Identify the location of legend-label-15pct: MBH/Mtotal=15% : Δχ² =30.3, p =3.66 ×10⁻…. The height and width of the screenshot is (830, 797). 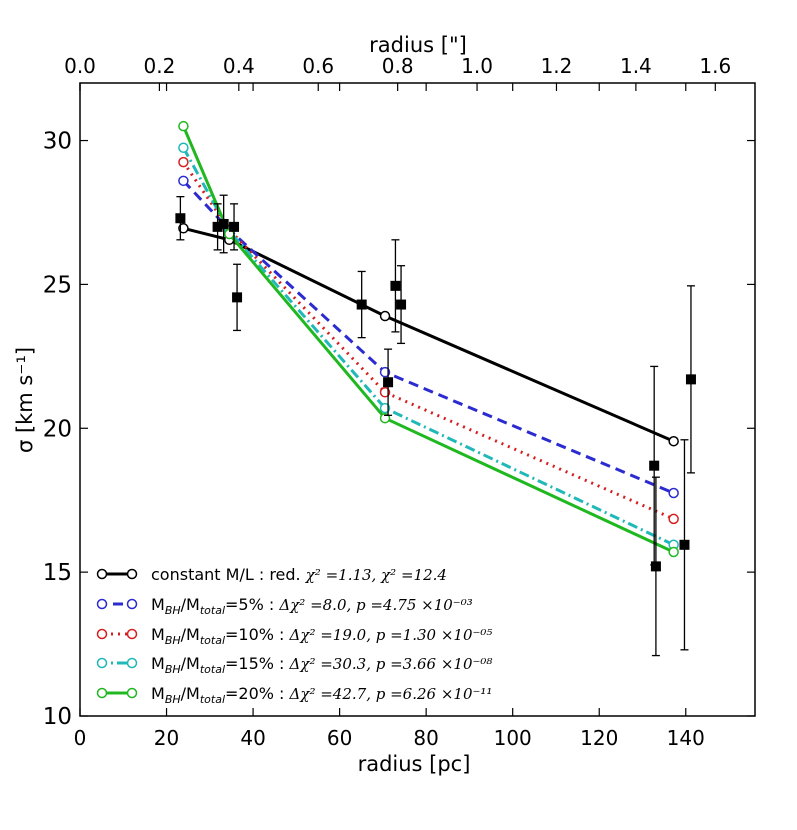
(321, 665).